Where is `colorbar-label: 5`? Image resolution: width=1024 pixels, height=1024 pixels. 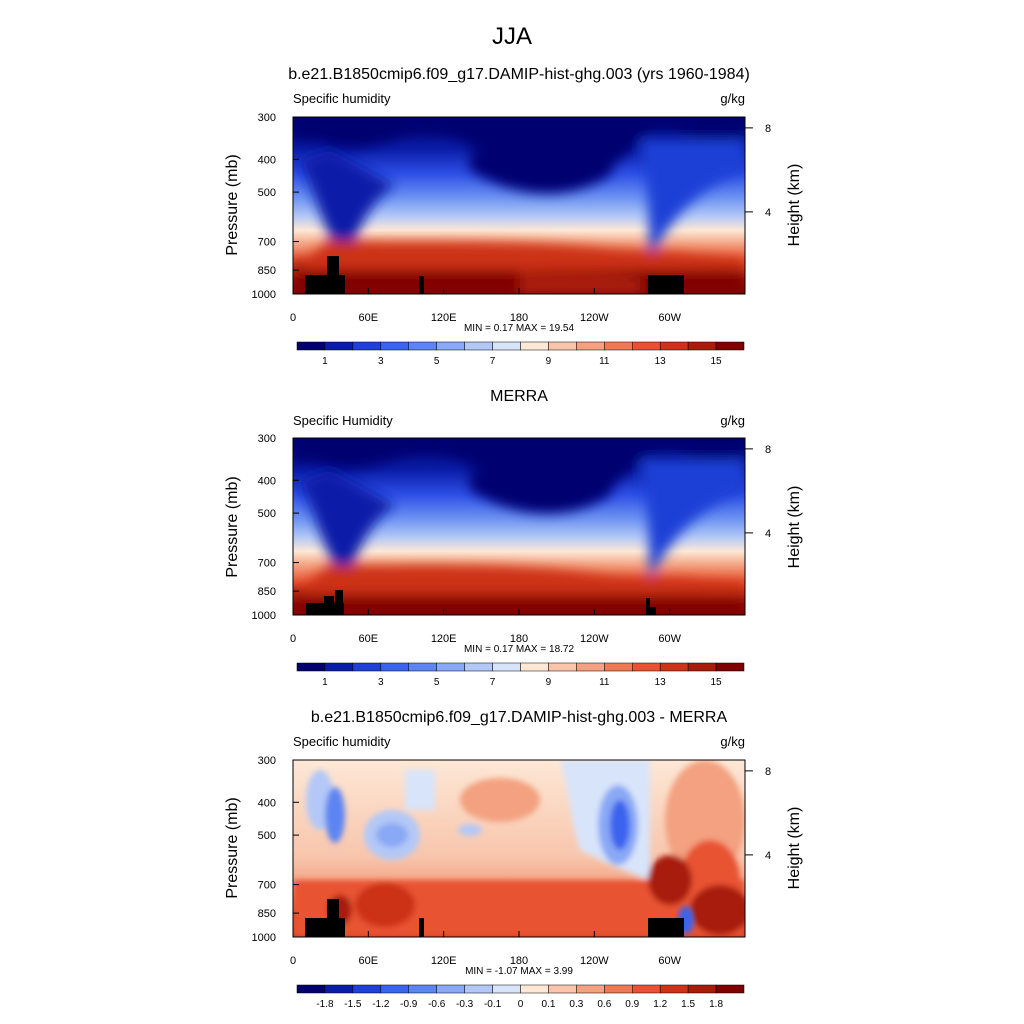 colorbar-label: 5 is located at coordinates (437, 682).